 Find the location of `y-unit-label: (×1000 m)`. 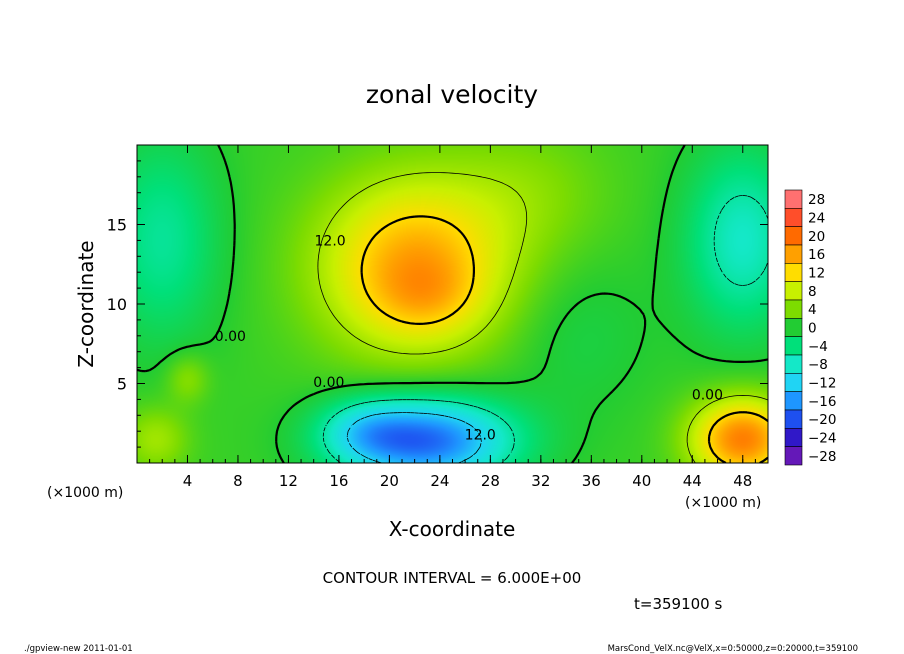

y-unit-label: (×1000 m) is located at coordinates (85, 493).